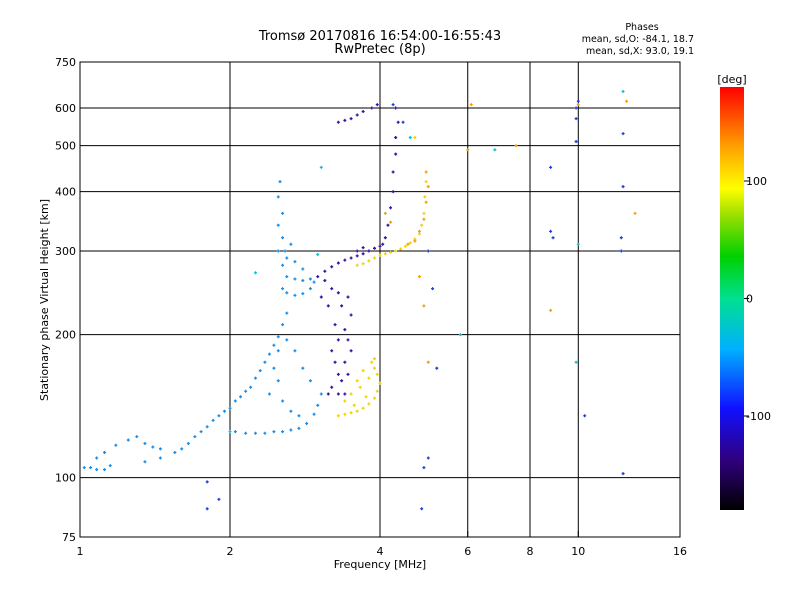  I want to click on colorbar-label: [deg], so click(731, 79).